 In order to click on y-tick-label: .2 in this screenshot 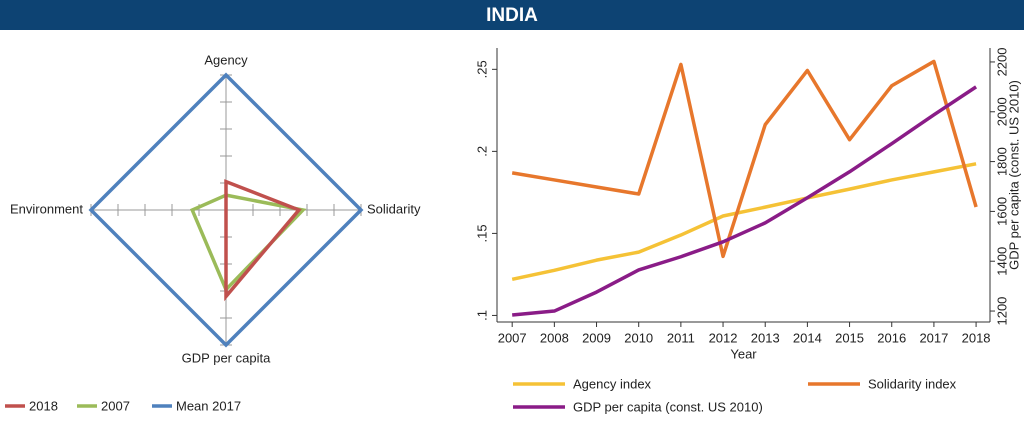, I will do `click(481, 151)`.